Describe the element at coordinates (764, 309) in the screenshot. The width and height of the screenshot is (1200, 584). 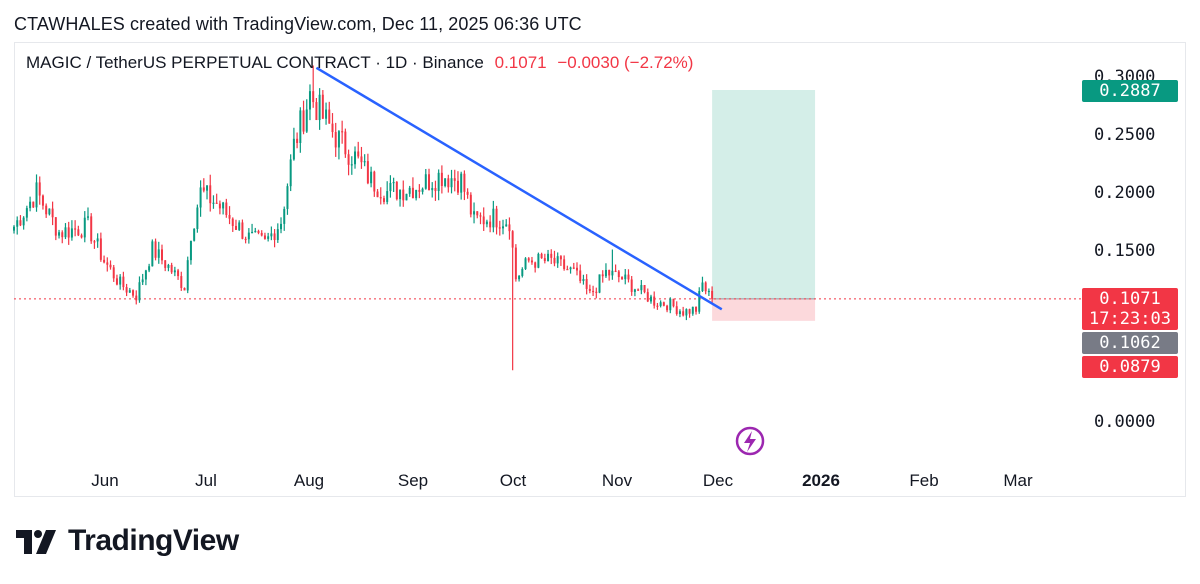
I see `stop-zone` at that location.